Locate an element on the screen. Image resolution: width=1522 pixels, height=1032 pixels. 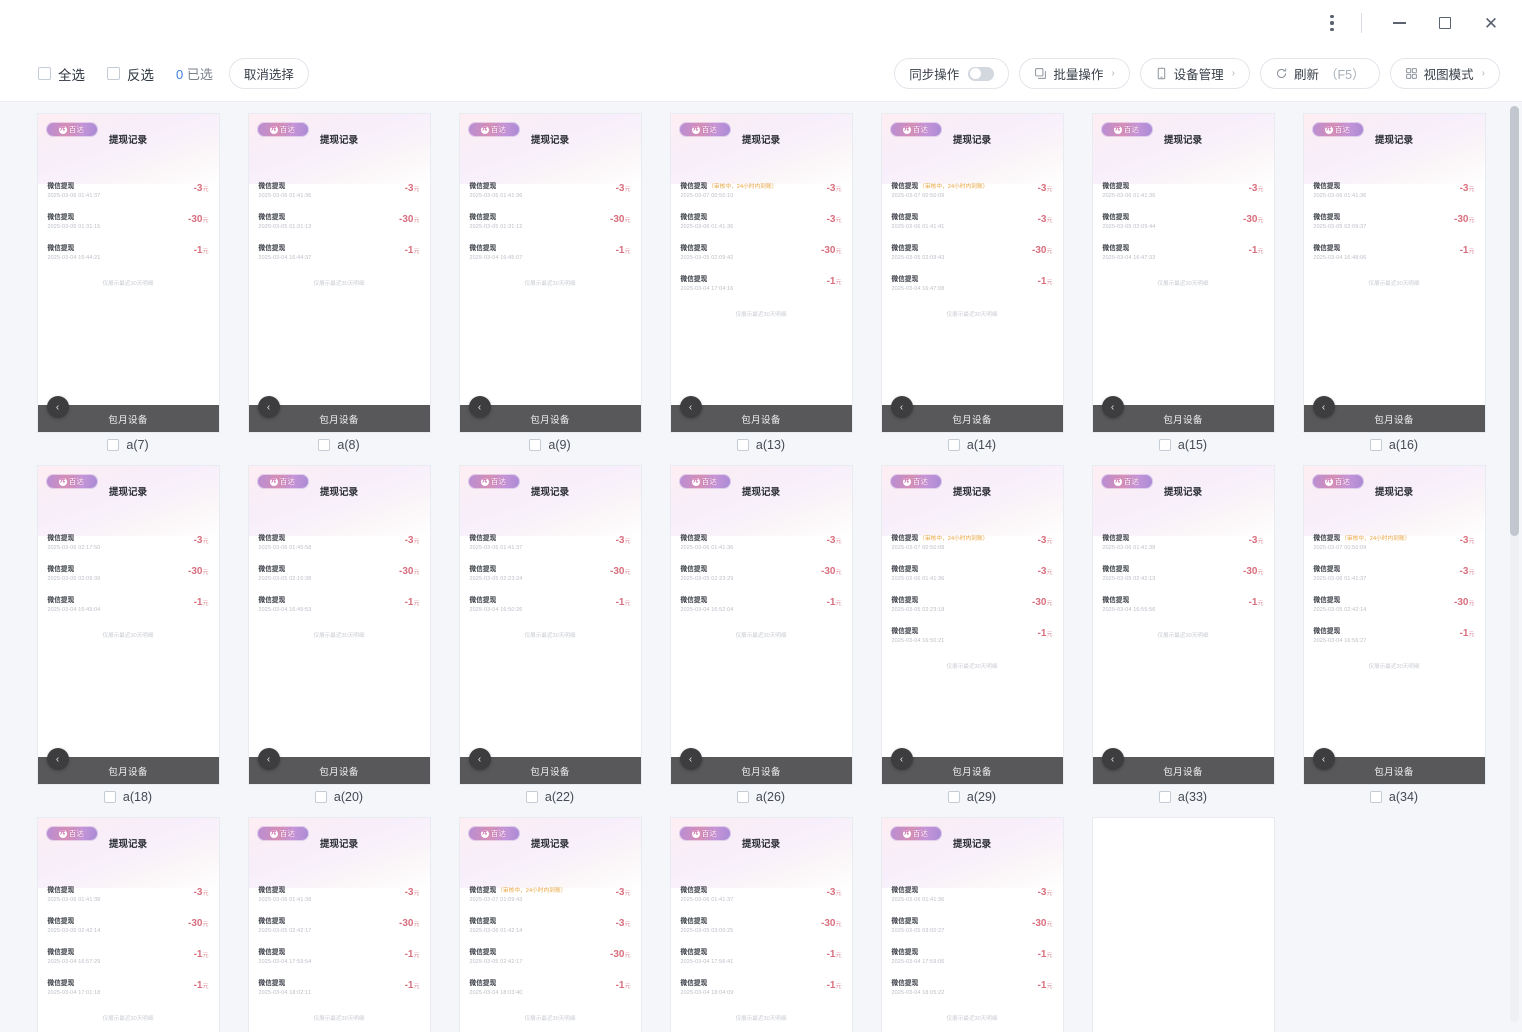
withdrawal-record-row: 微信提现 2025-03-04 16:47:33 -1元 is located at coordinates (1183, 253).